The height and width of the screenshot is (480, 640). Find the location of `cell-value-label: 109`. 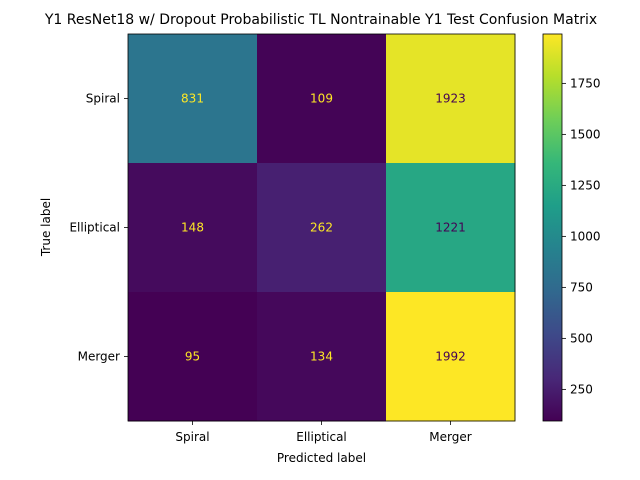

cell-value-label: 109 is located at coordinates (321, 99).